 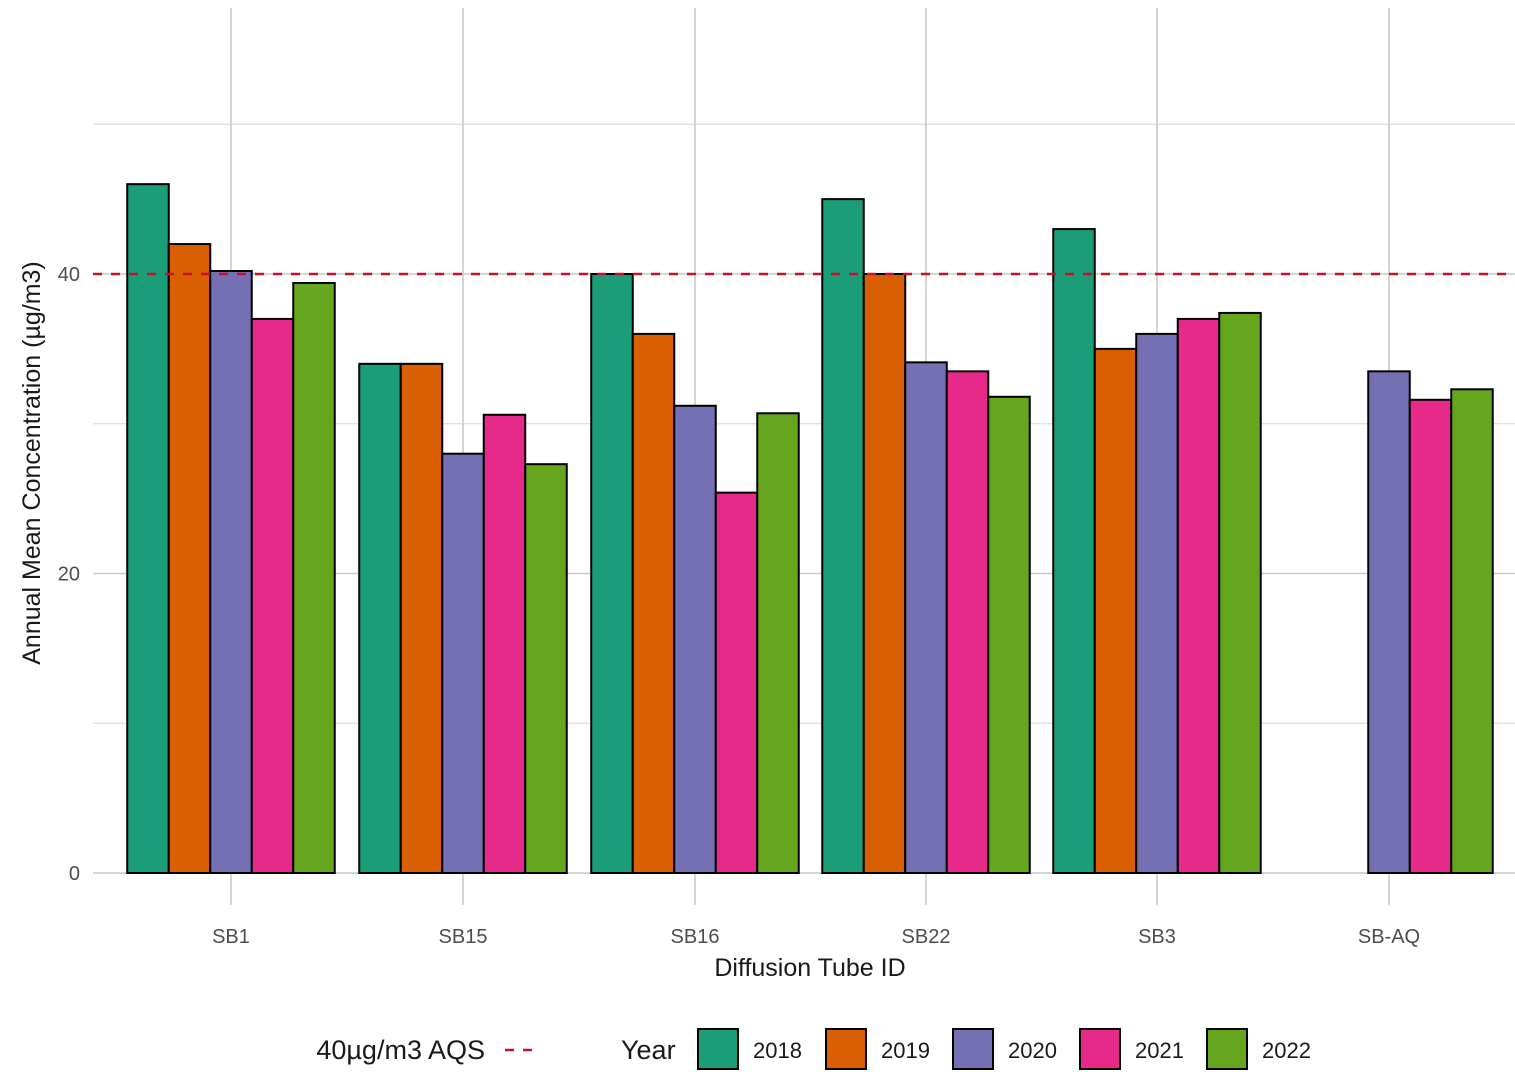 I want to click on legend-label-2021: 2021, so click(x=1159, y=1050).